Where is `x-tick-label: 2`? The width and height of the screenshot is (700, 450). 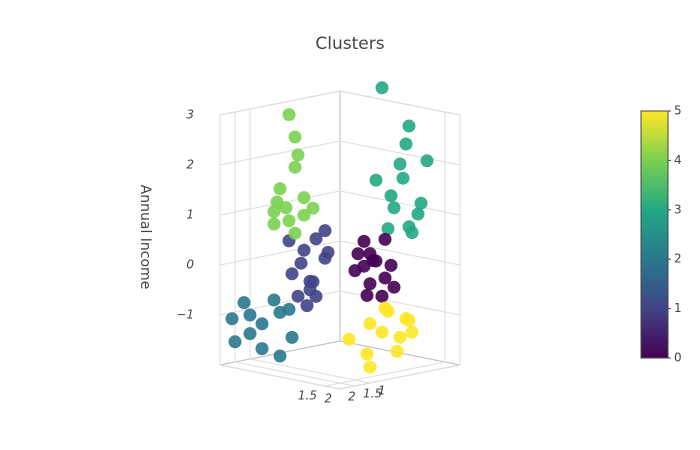
x-tick-label: 2 is located at coordinates (328, 399).